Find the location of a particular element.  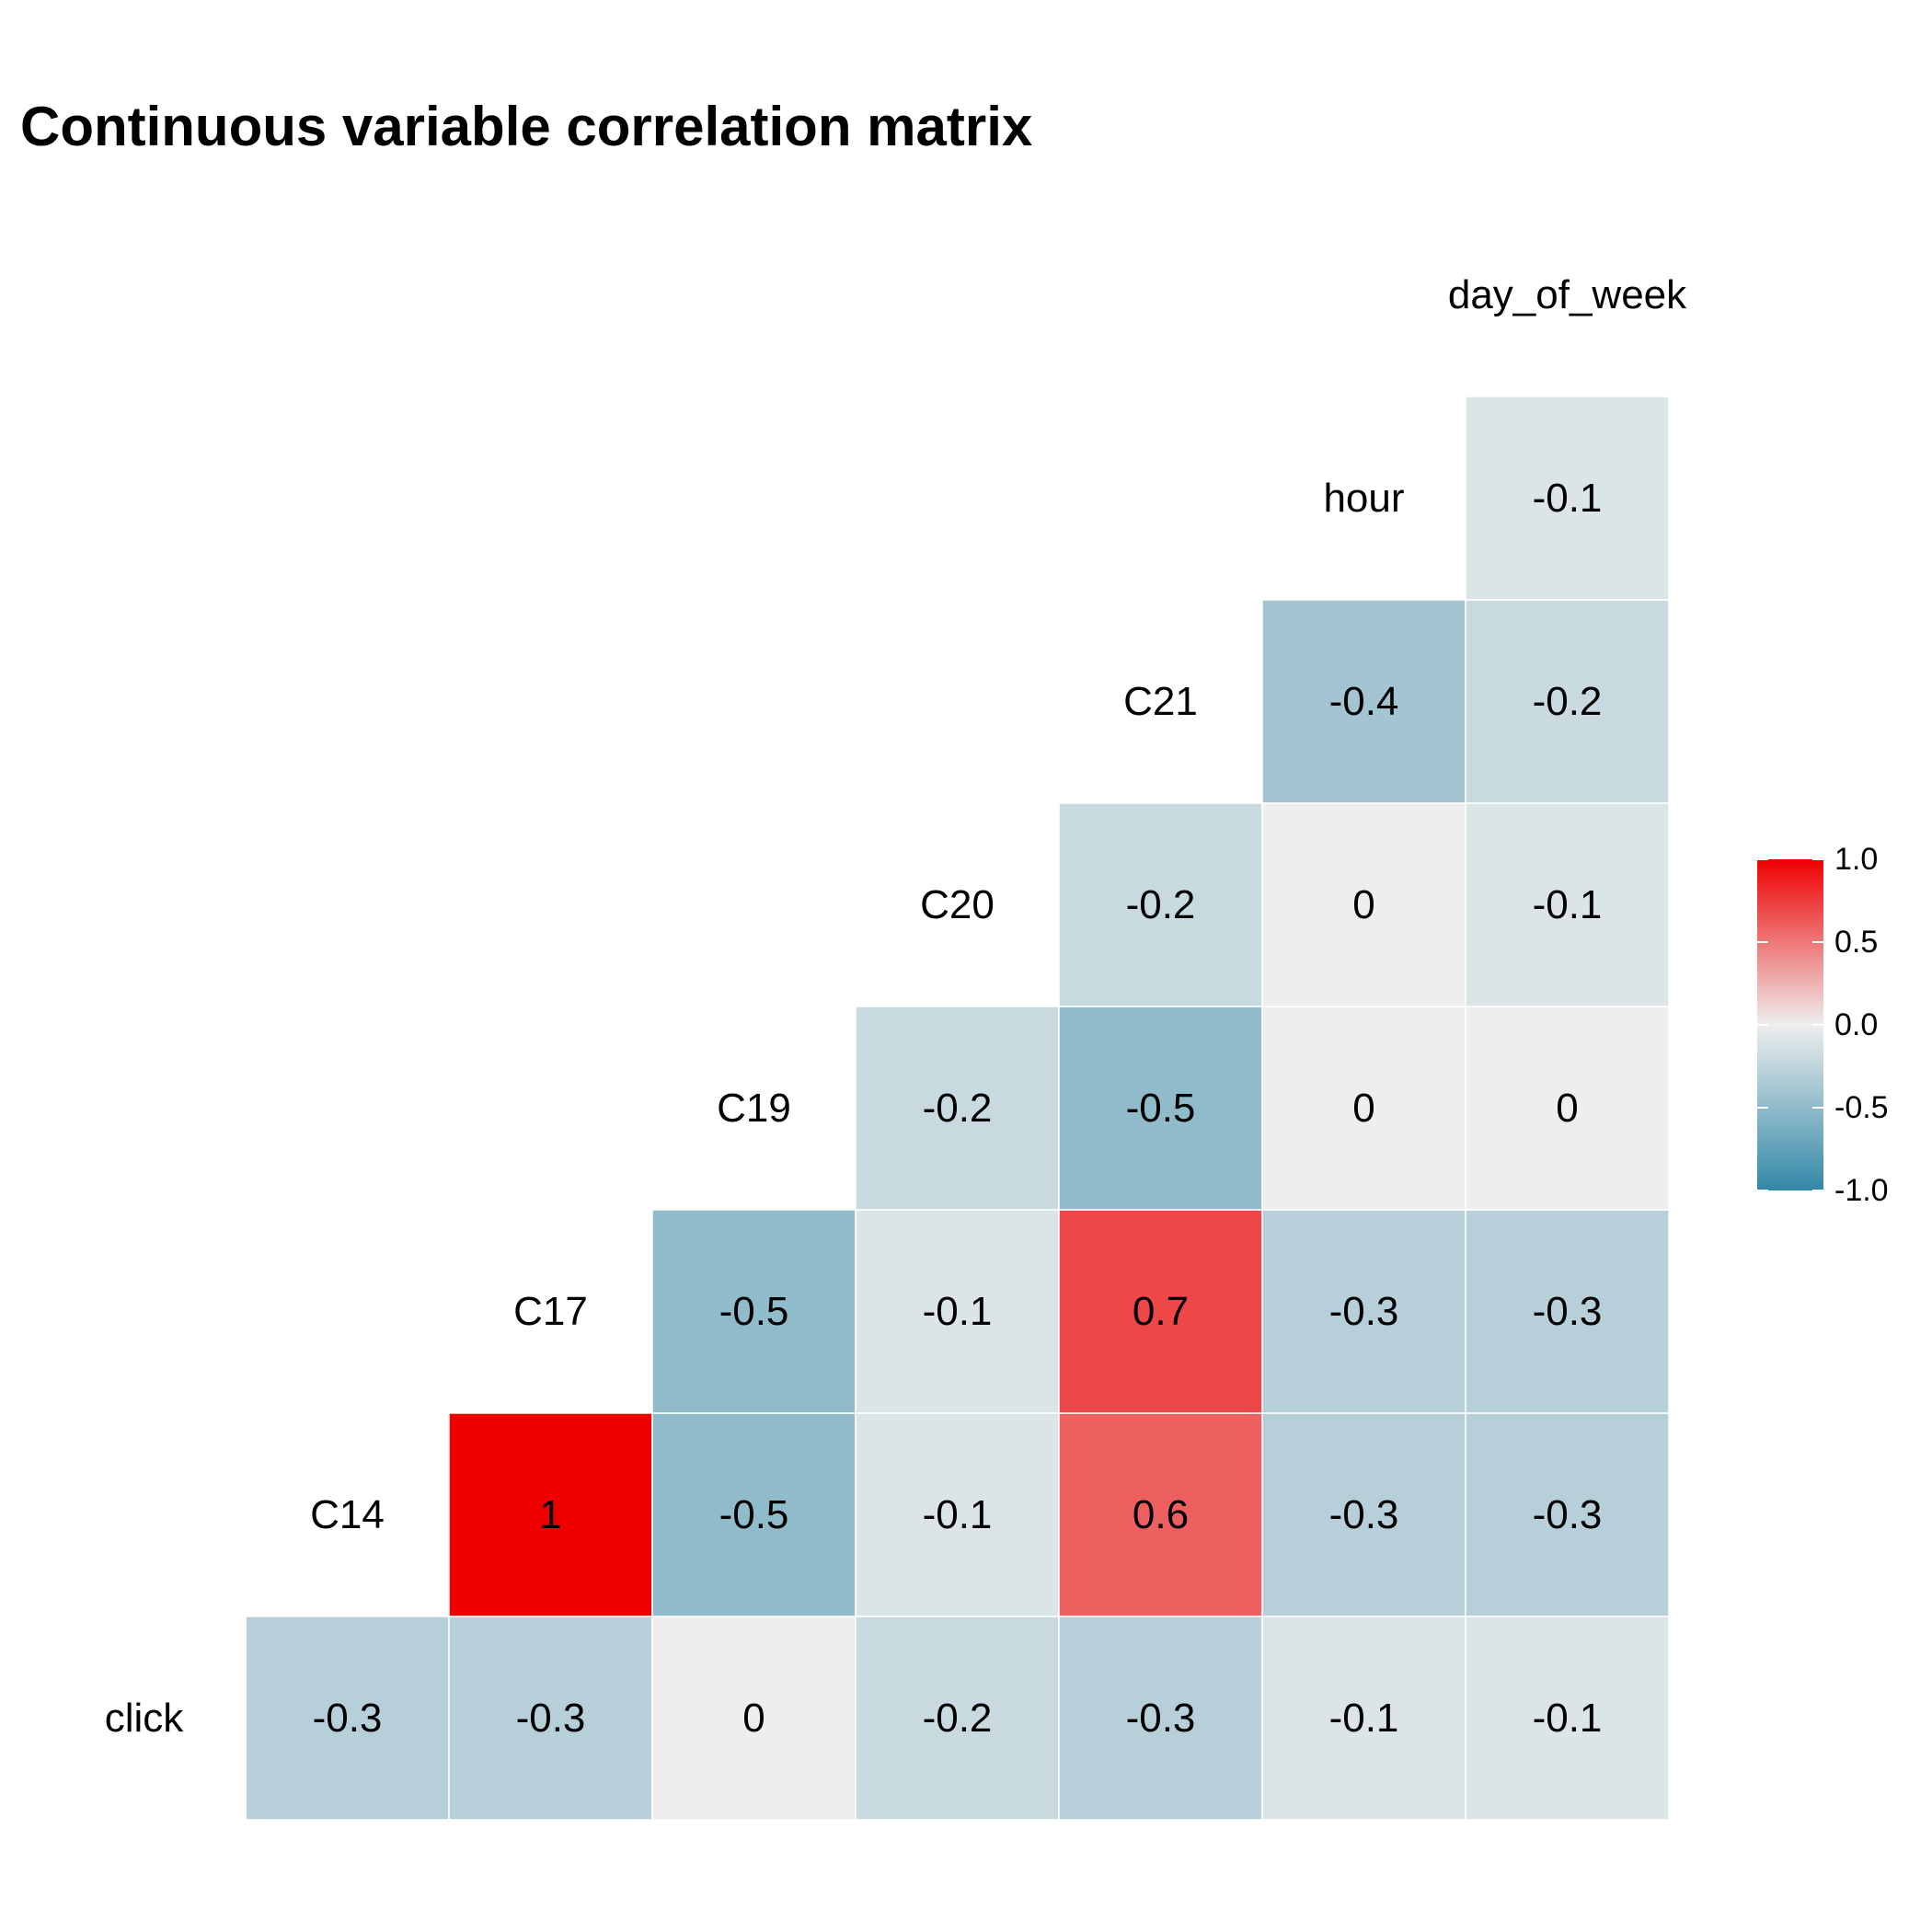

heatmap-cell-click-C17 is located at coordinates (550, 1718).